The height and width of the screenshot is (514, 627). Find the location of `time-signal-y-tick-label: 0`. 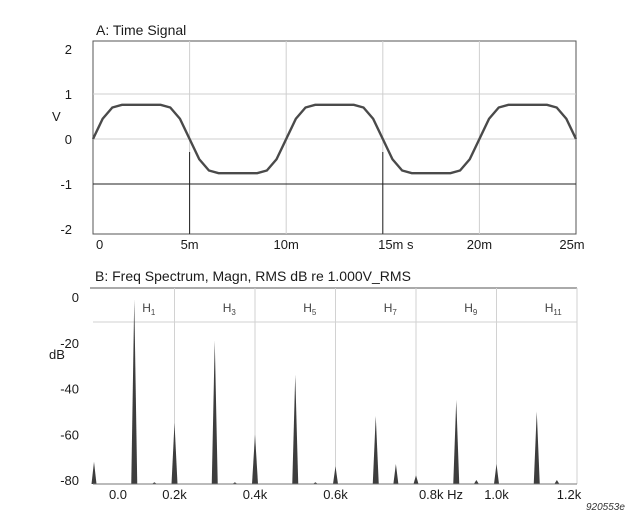

time-signal-y-tick-label: 0 is located at coordinates (68, 139).